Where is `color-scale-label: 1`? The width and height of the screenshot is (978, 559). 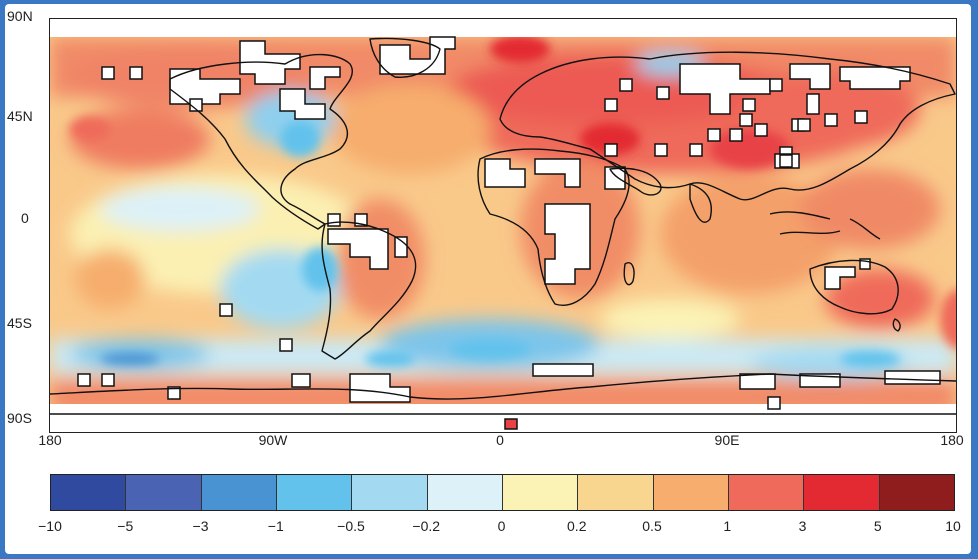 color-scale-label: 1 is located at coordinates (727, 526).